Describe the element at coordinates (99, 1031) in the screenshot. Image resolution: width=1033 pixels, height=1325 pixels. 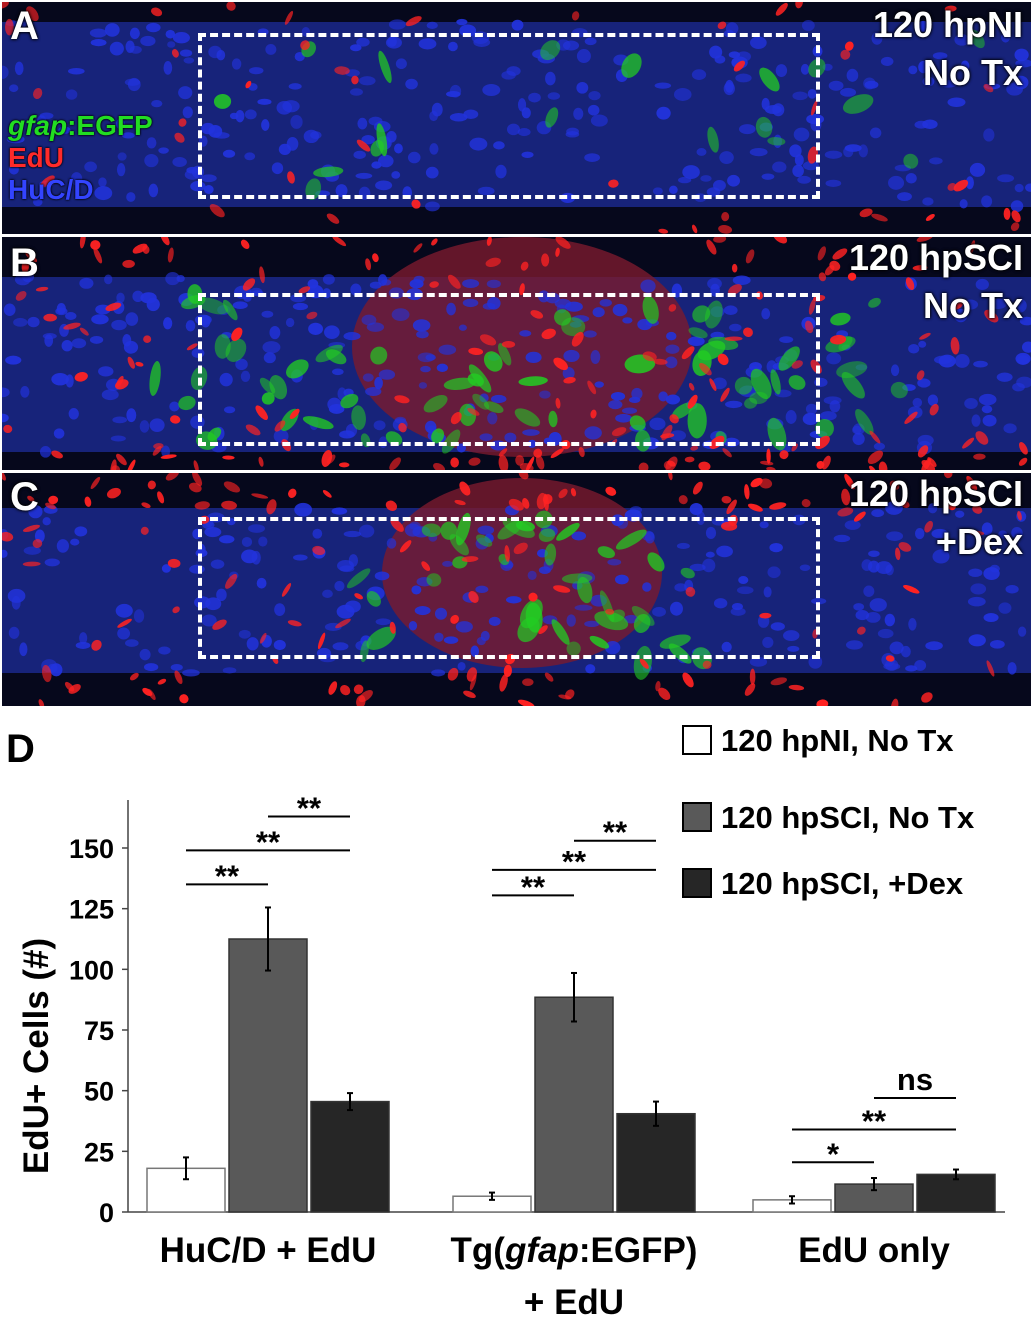
I see `y-tick-label: 75` at that location.